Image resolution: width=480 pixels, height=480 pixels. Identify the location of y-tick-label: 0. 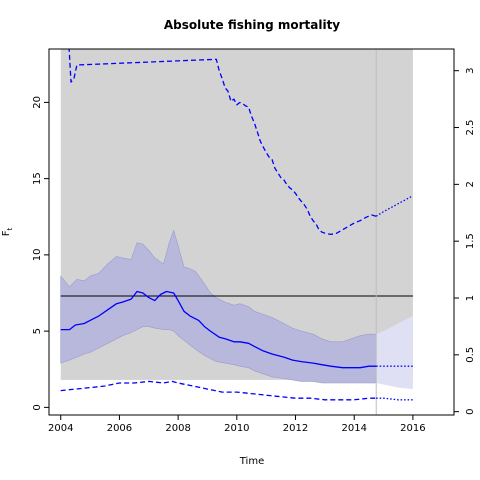
(37, 407).